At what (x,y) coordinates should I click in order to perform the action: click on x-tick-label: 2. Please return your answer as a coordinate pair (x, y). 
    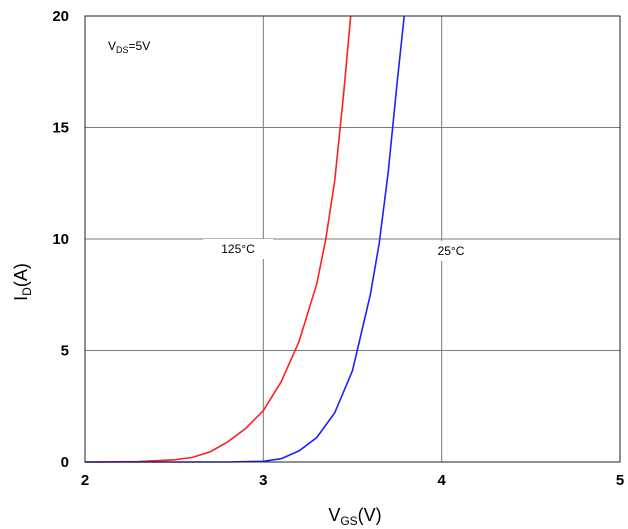
    Looking at the image, I should click on (85, 480).